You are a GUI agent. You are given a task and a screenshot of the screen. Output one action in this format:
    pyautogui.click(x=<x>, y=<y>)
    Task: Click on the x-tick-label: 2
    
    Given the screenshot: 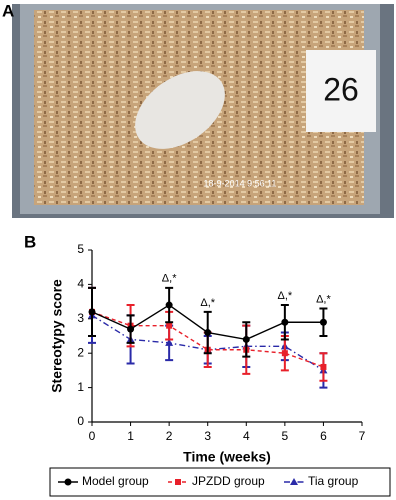 What is the action you would take?
    pyautogui.click(x=169, y=436)
    